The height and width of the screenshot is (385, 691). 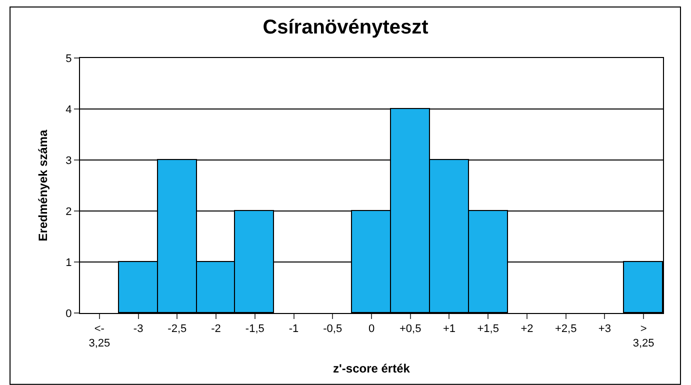 What do you see at coordinates (565, 329) in the screenshot?
I see `x-tick-label: +2,5` at bounding box center [565, 329].